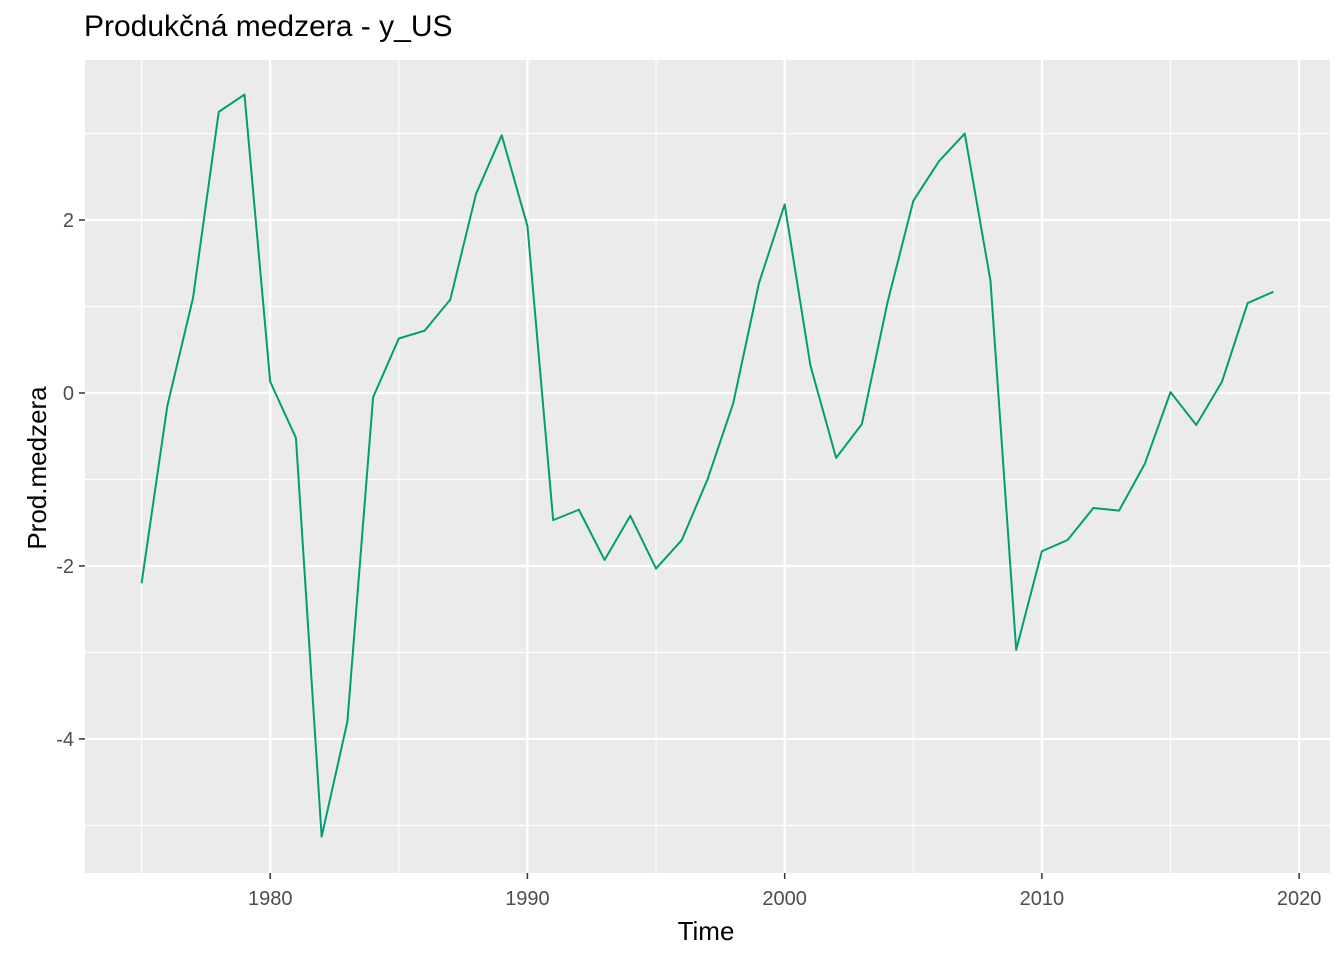  What do you see at coordinates (1299, 899) in the screenshot?
I see `x-tick-label: 2020` at bounding box center [1299, 899].